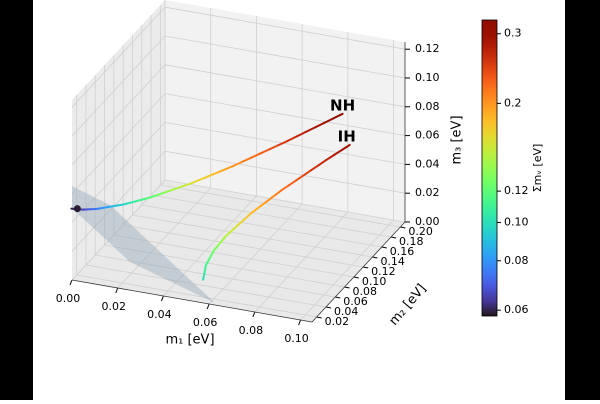  I want to click on x-tick-label: 0.02, so click(113, 306).